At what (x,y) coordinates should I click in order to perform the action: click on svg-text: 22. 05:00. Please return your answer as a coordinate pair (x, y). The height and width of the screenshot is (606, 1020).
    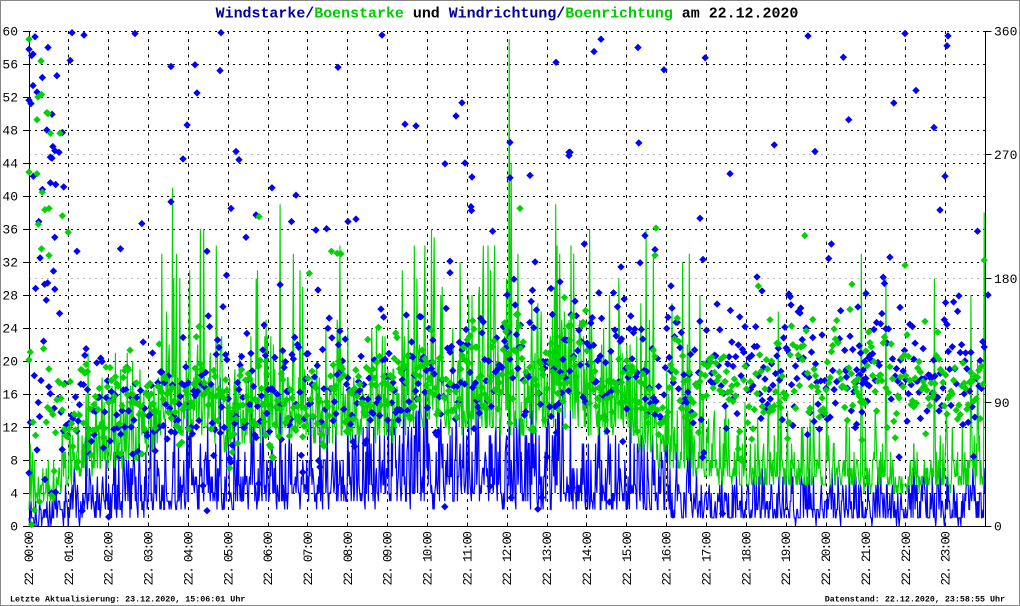
    Looking at the image, I should click on (229, 559).